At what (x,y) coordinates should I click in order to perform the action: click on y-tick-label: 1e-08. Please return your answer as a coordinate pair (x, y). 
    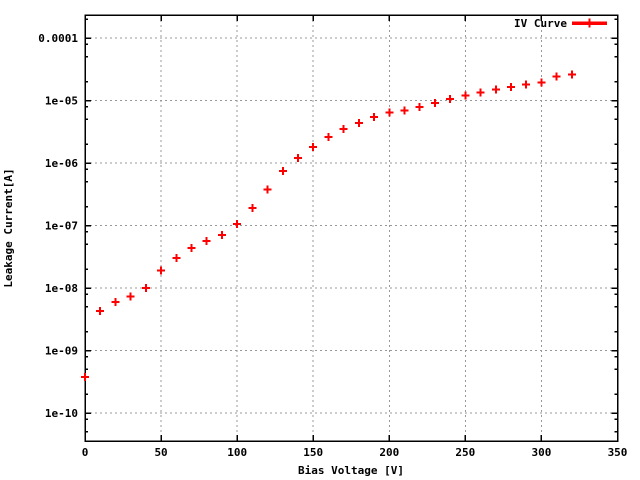
    Looking at the image, I should click on (61, 288).